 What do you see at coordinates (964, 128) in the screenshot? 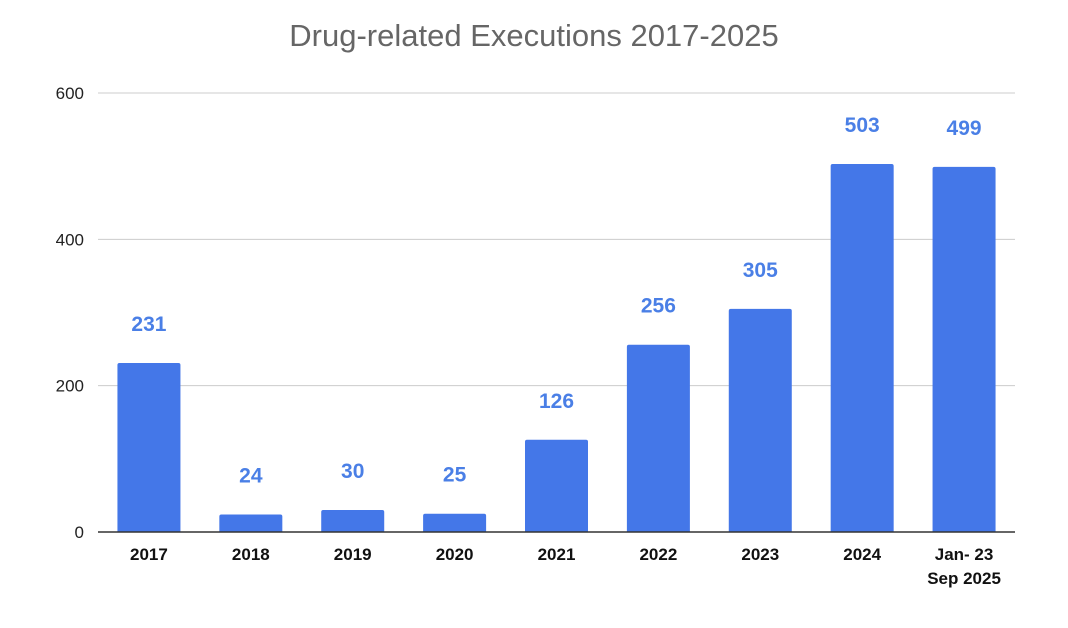
I see `data-label: 499` at bounding box center [964, 128].